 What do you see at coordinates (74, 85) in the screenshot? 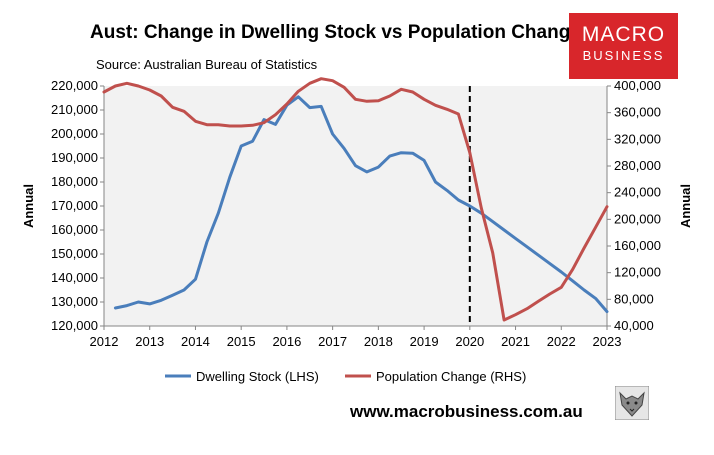
I see `left-axis-tick-label: 220,000` at bounding box center [74, 85].